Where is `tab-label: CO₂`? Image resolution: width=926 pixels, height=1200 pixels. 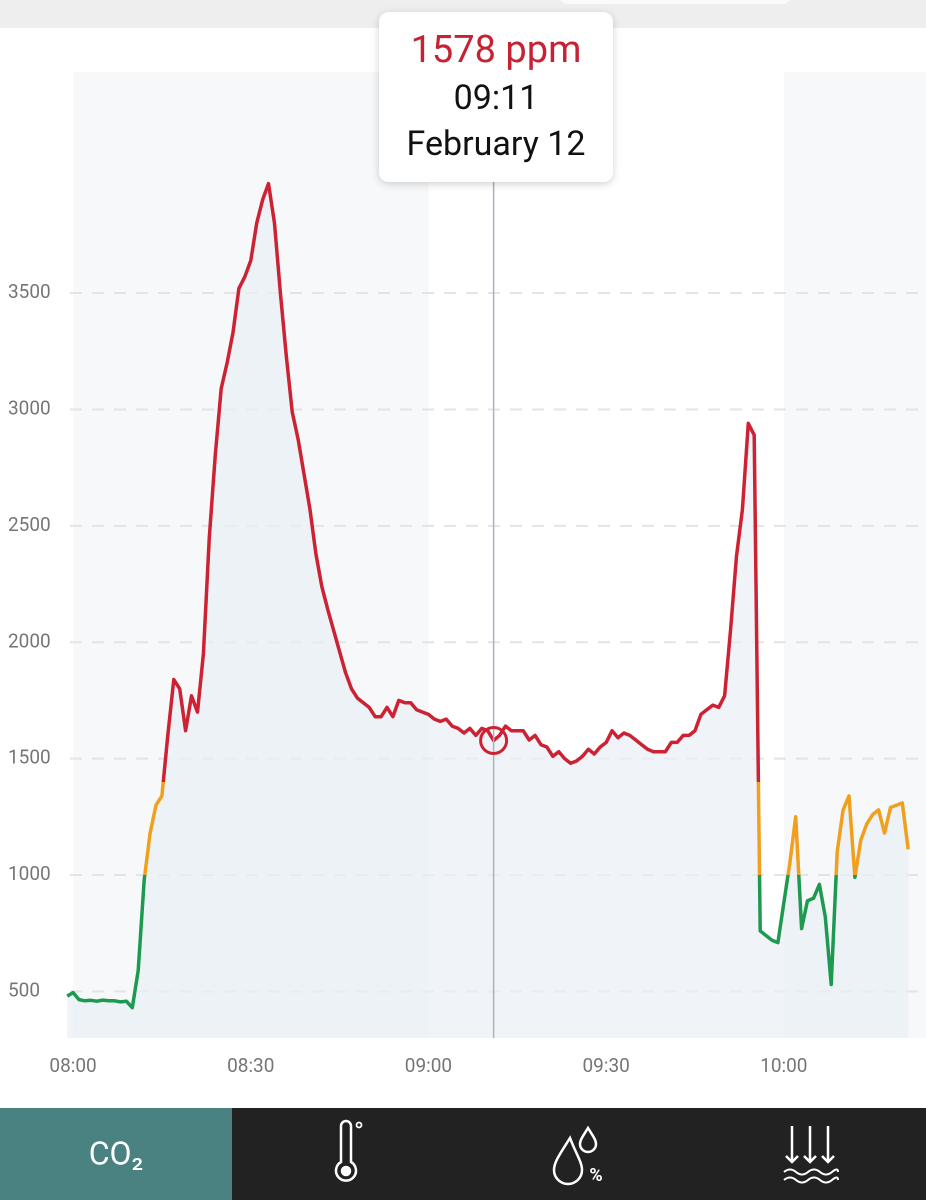
tab-label: CO₂ is located at coordinates (116, 1153).